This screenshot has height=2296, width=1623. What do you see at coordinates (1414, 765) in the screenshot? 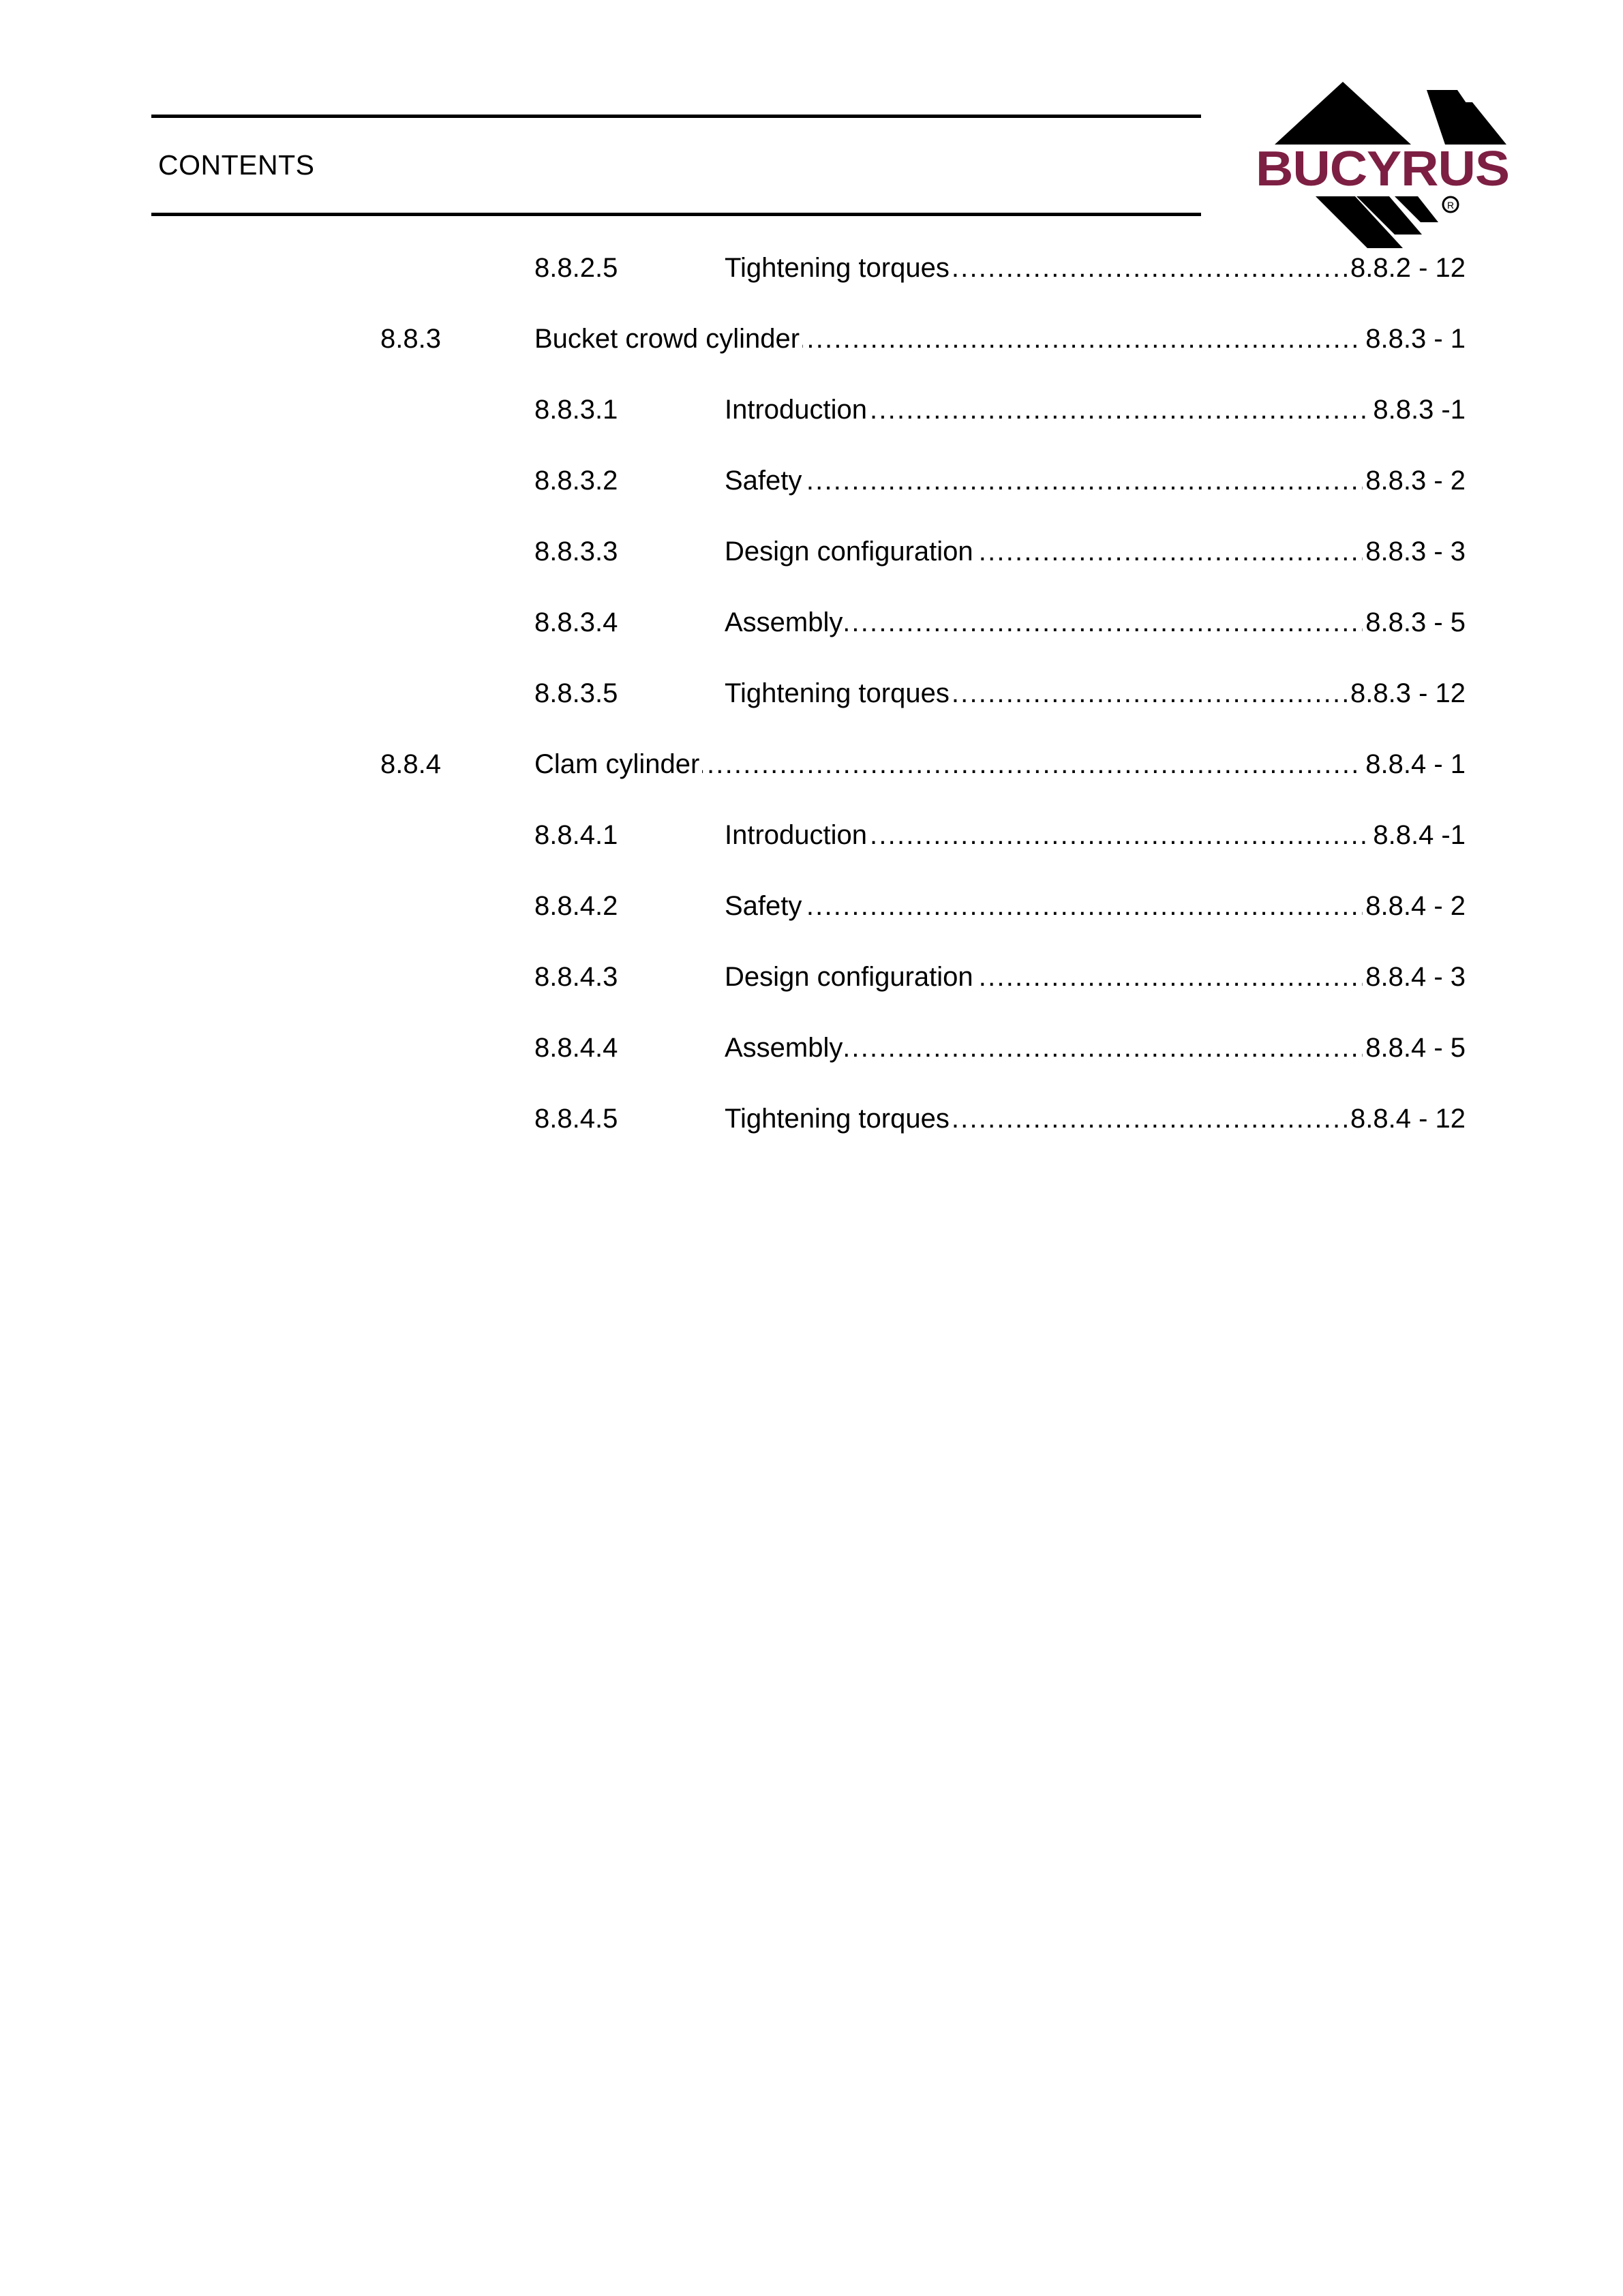
I see `toc-entry-page: 8.8.4 - 1` at bounding box center [1414, 765].